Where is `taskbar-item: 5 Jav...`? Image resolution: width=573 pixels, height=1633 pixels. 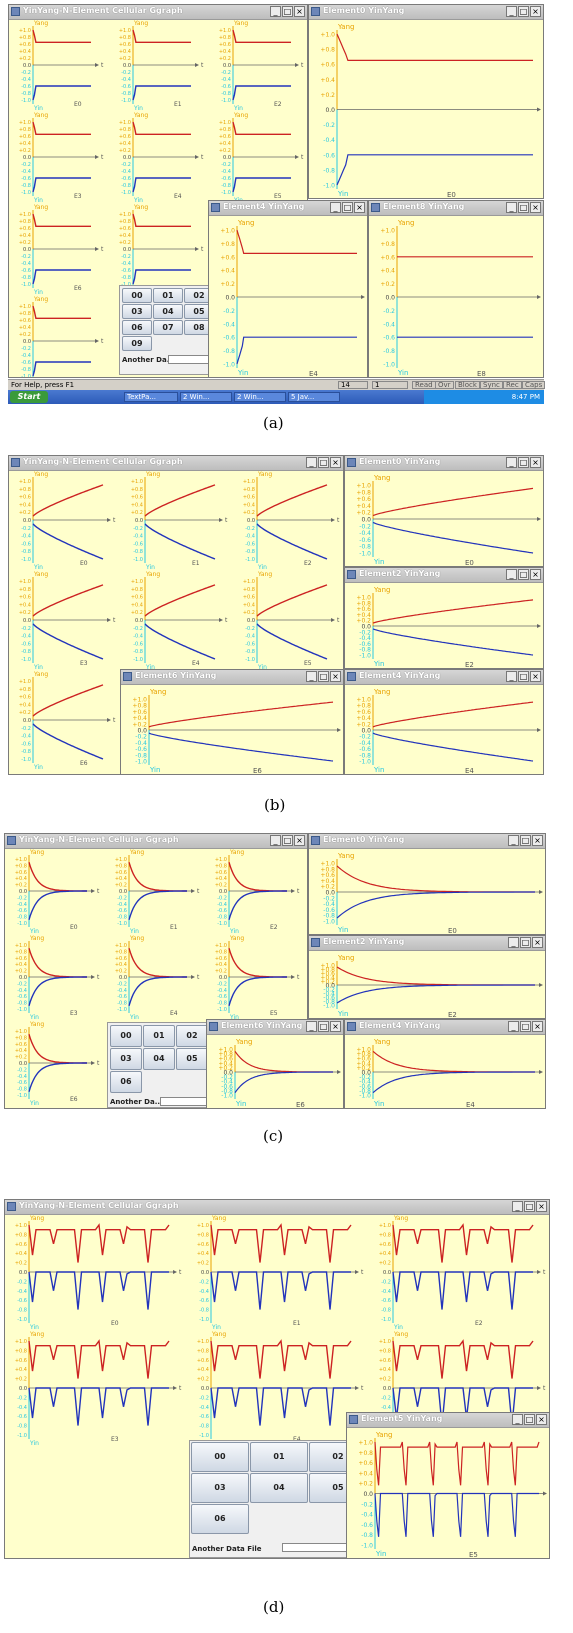 taskbar-item: 5 Jav... is located at coordinates (314, 397).